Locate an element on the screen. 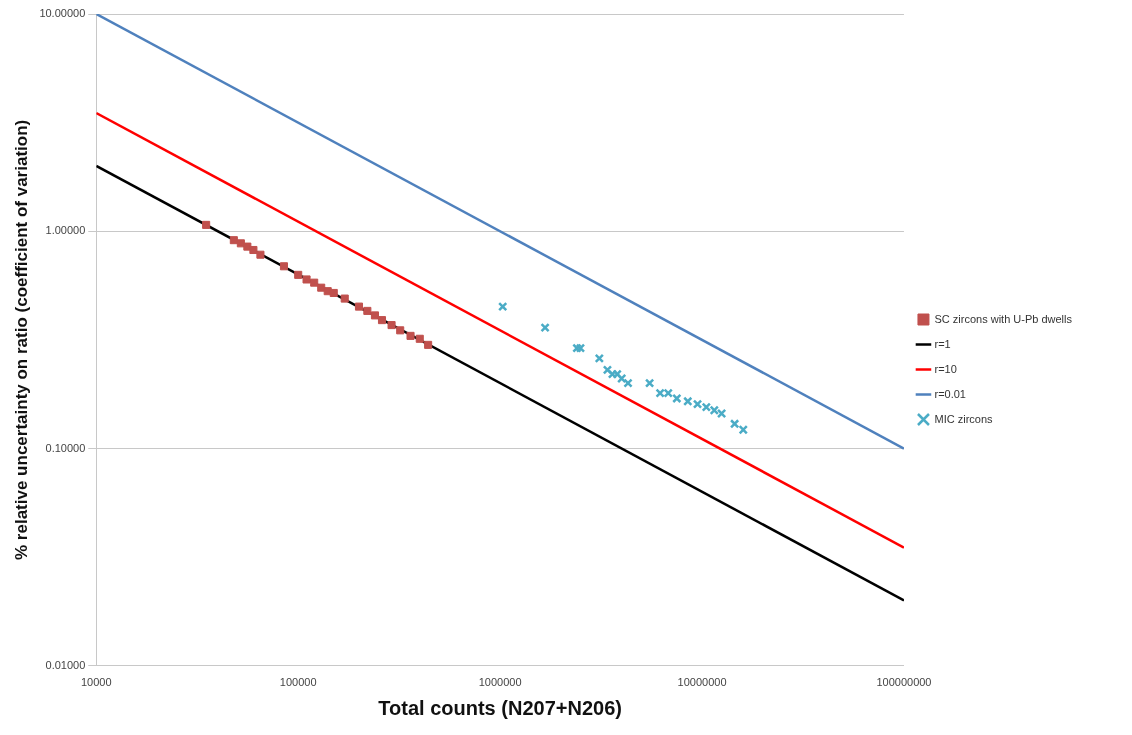 This screenshot has width=1132, height=735. x-axis-title: Total counts (N207+N206) is located at coordinates (500, 707).